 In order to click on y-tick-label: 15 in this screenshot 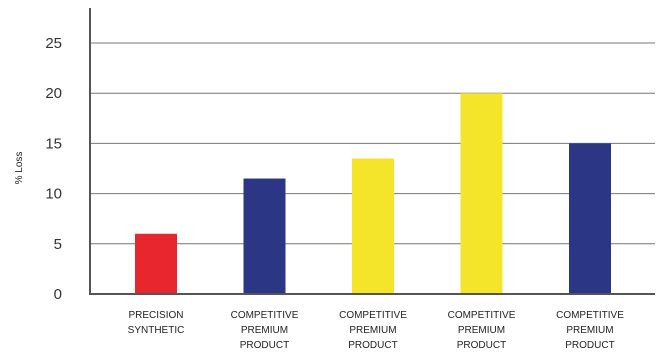, I will do `click(53, 143)`.